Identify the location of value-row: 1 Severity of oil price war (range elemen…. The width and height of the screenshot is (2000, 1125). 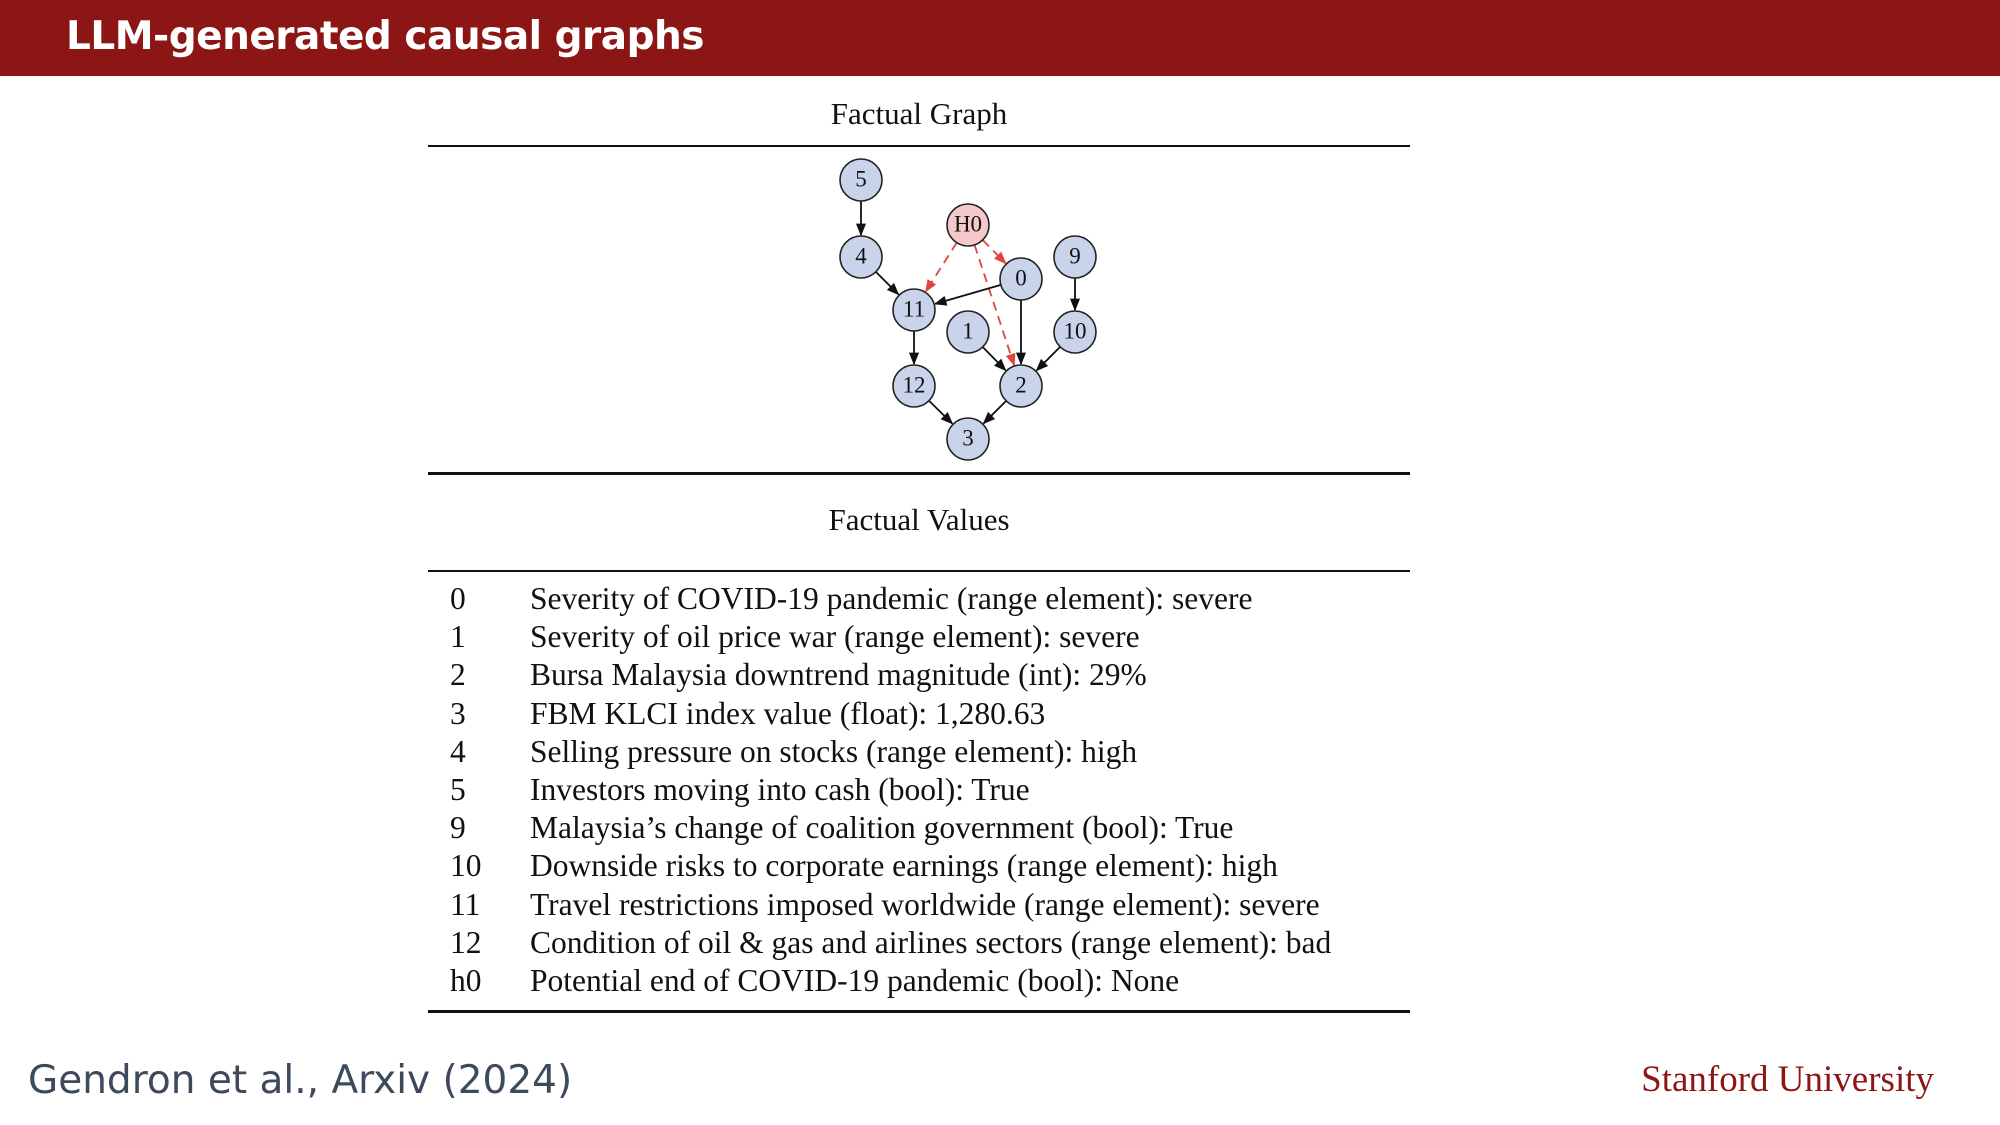
(920, 637).